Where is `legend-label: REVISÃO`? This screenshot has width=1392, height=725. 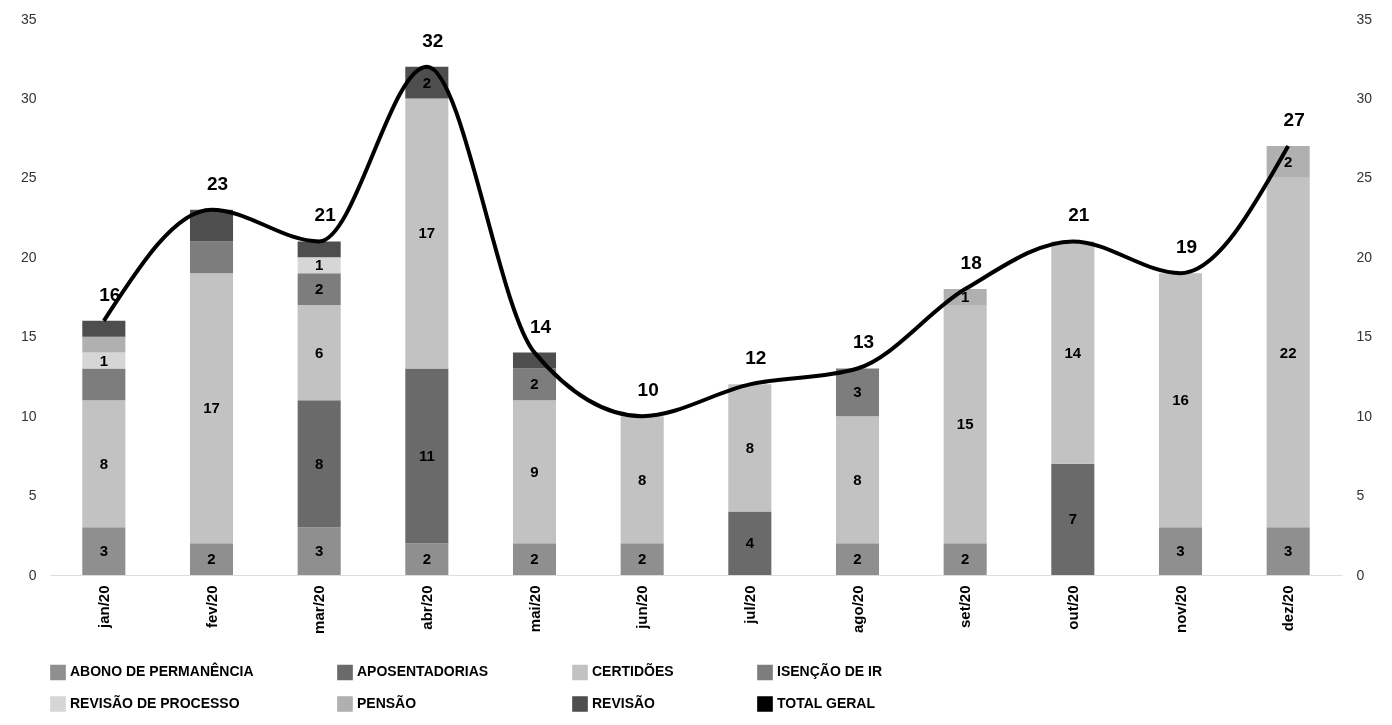 legend-label: REVISÃO is located at coordinates (624, 702).